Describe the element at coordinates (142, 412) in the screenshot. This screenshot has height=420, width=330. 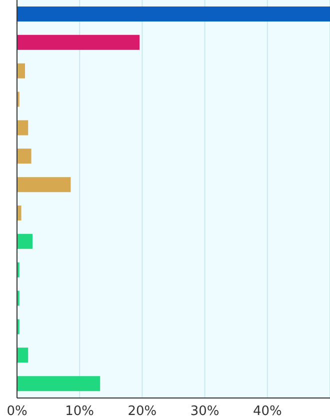
I see `x-tick-label: 20%` at that location.